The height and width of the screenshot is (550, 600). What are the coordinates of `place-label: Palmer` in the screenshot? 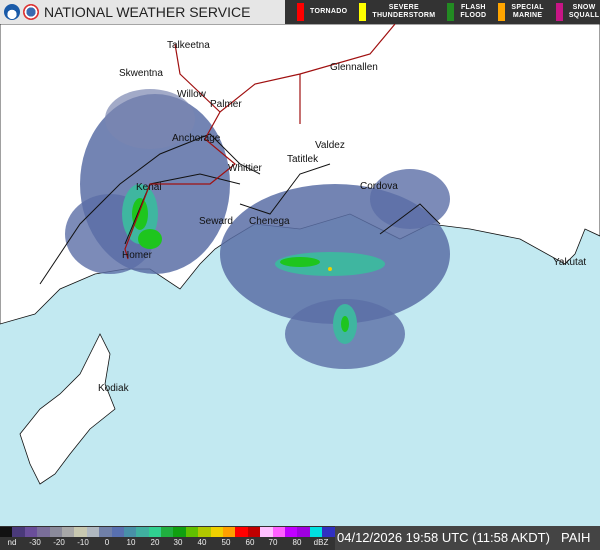 It's located at (226, 104).